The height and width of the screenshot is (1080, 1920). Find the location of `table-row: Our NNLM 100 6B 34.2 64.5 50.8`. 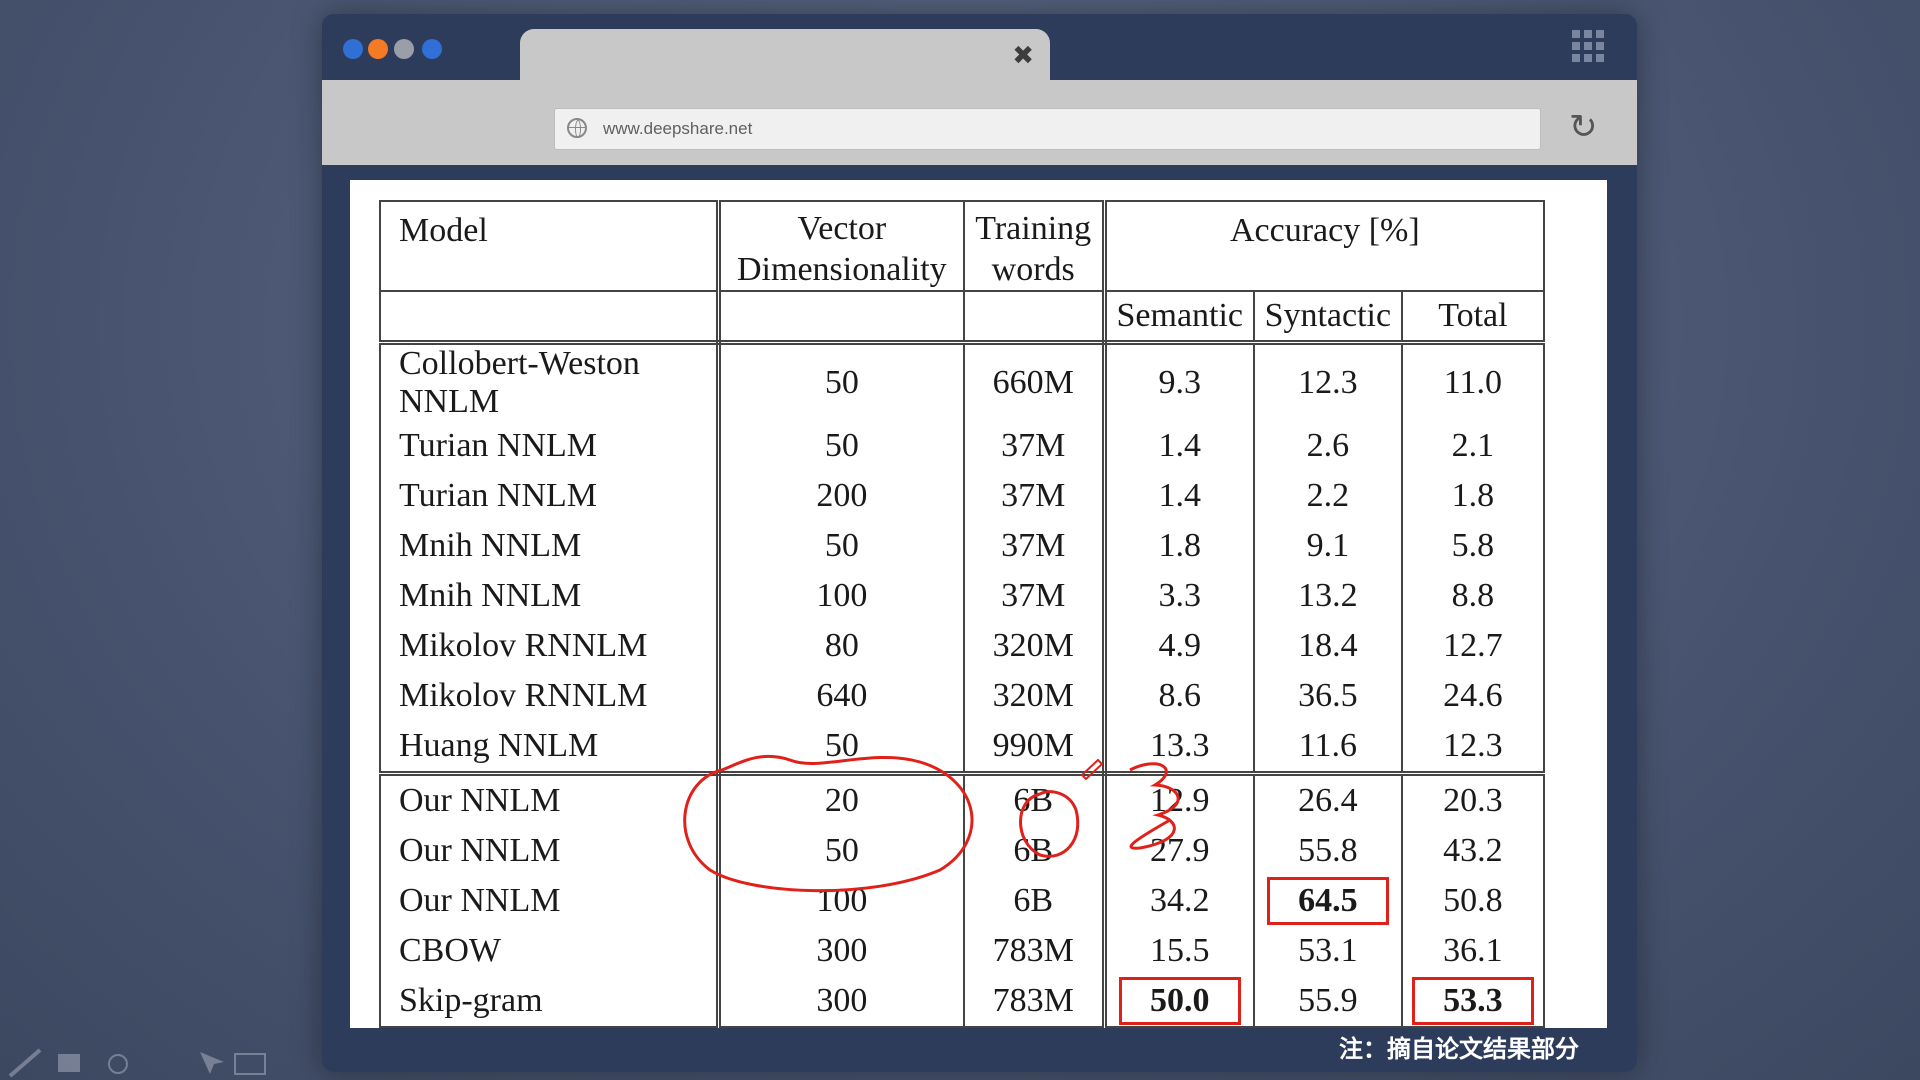

table-row: Our NNLM 100 6B 34.2 64.5 50.8 is located at coordinates (962, 901).